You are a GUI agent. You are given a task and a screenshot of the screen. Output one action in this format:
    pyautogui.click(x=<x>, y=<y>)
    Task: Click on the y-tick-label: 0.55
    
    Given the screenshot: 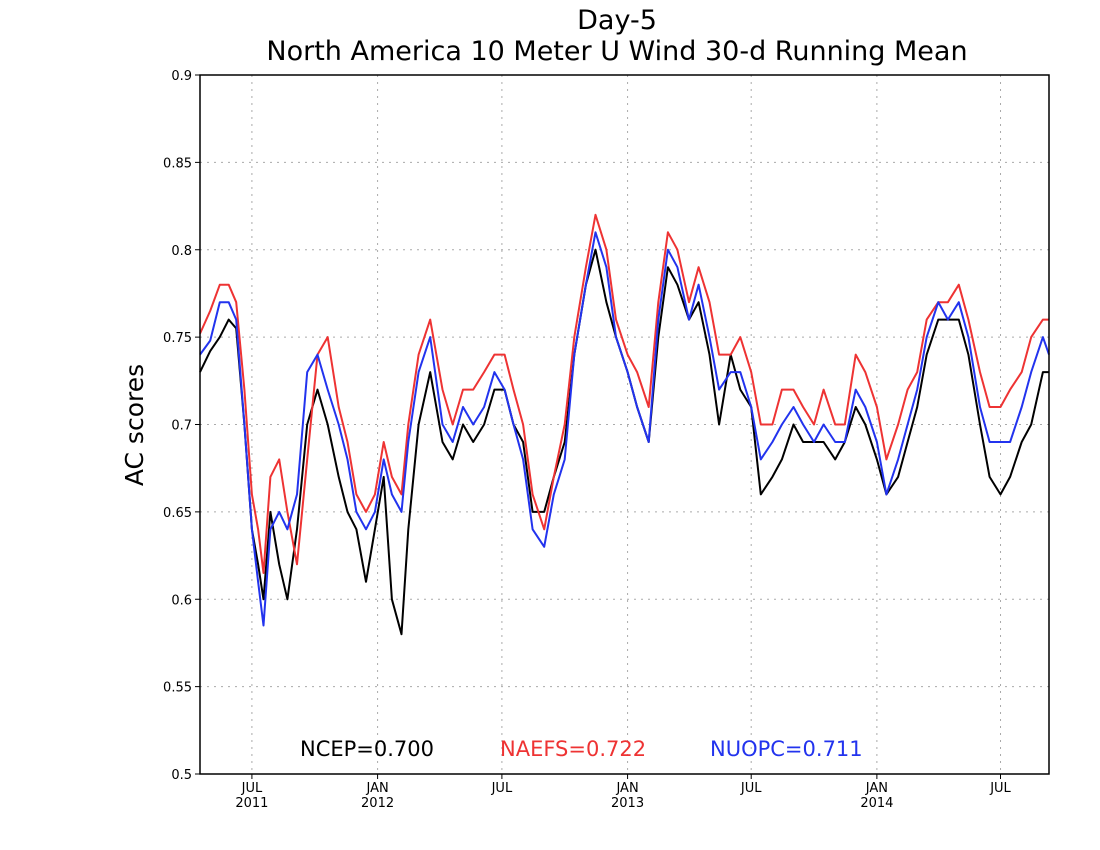 What is the action you would take?
    pyautogui.click(x=177, y=688)
    